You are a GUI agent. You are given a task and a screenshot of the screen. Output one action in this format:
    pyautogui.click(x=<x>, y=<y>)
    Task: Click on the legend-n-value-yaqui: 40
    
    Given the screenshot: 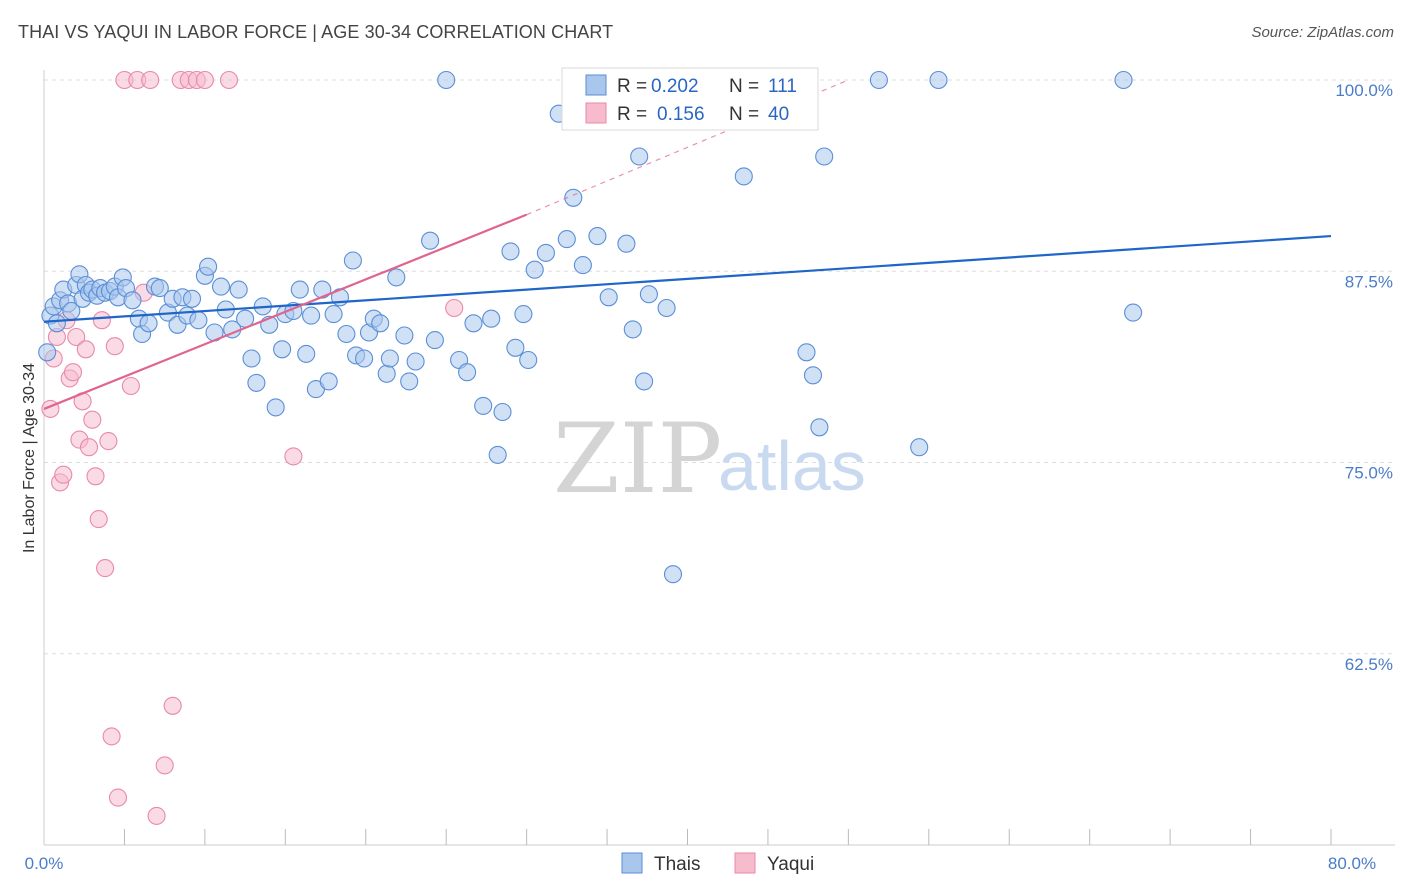 What is the action you would take?
    pyautogui.click(x=778, y=114)
    